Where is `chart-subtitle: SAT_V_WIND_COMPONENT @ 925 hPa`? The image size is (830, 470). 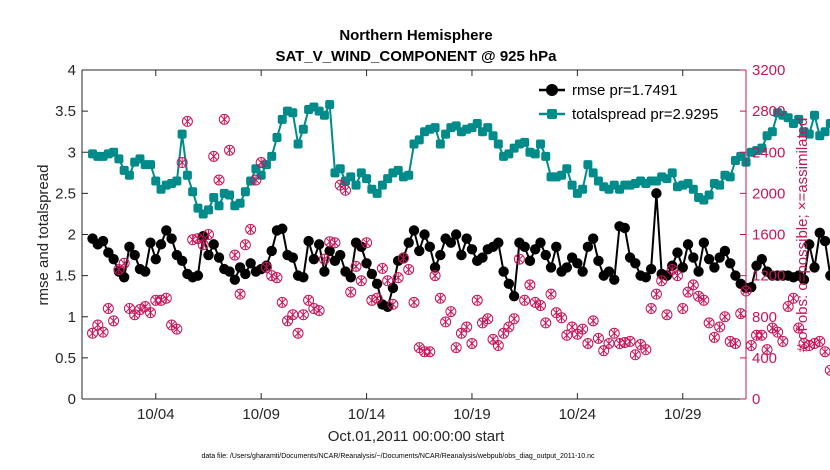 chart-subtitle: SAT_V_WIND_COMPONENT @ 925 hPa is located at coordinates (416, 56).